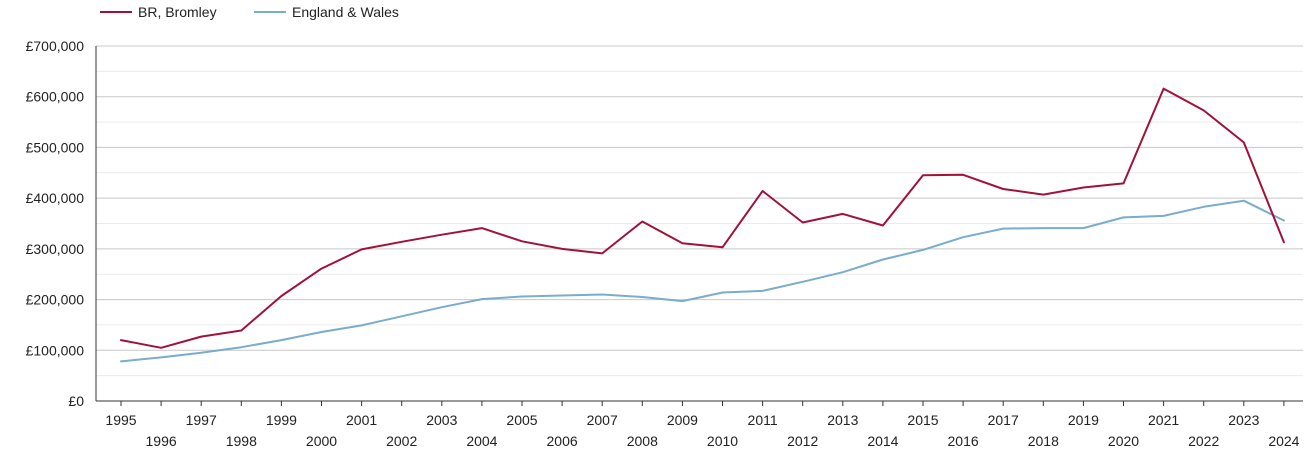  What do you see at coordinates (161, 441) in the screenshot?
I see `x-tick-label: 1996` at bounding box center [161, 441].